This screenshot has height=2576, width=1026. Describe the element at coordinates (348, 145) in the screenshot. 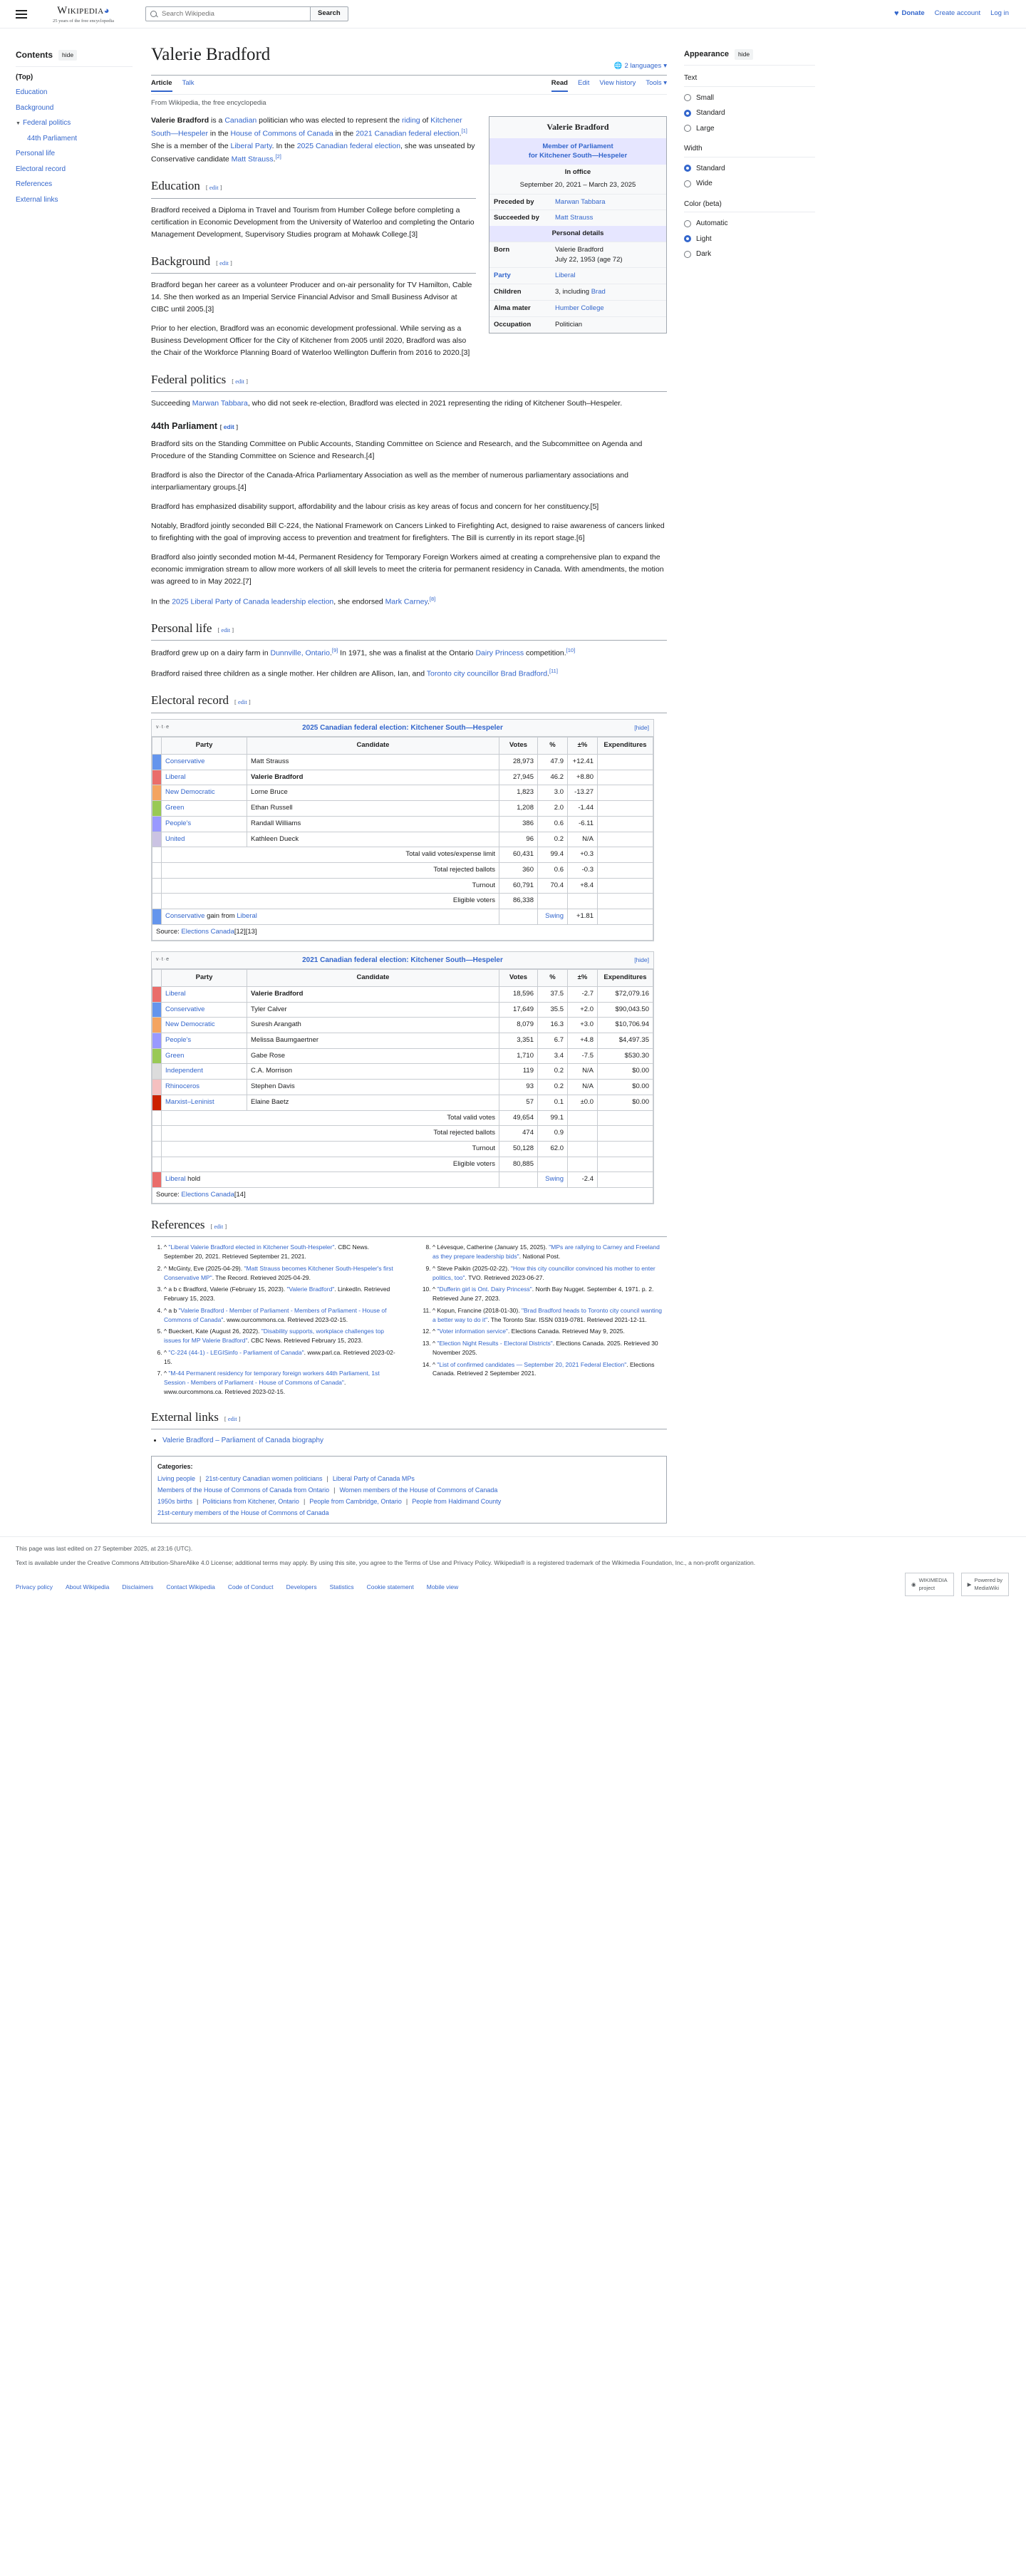

I see `link-2025-election: 2025 Canadian federal election` at that location.